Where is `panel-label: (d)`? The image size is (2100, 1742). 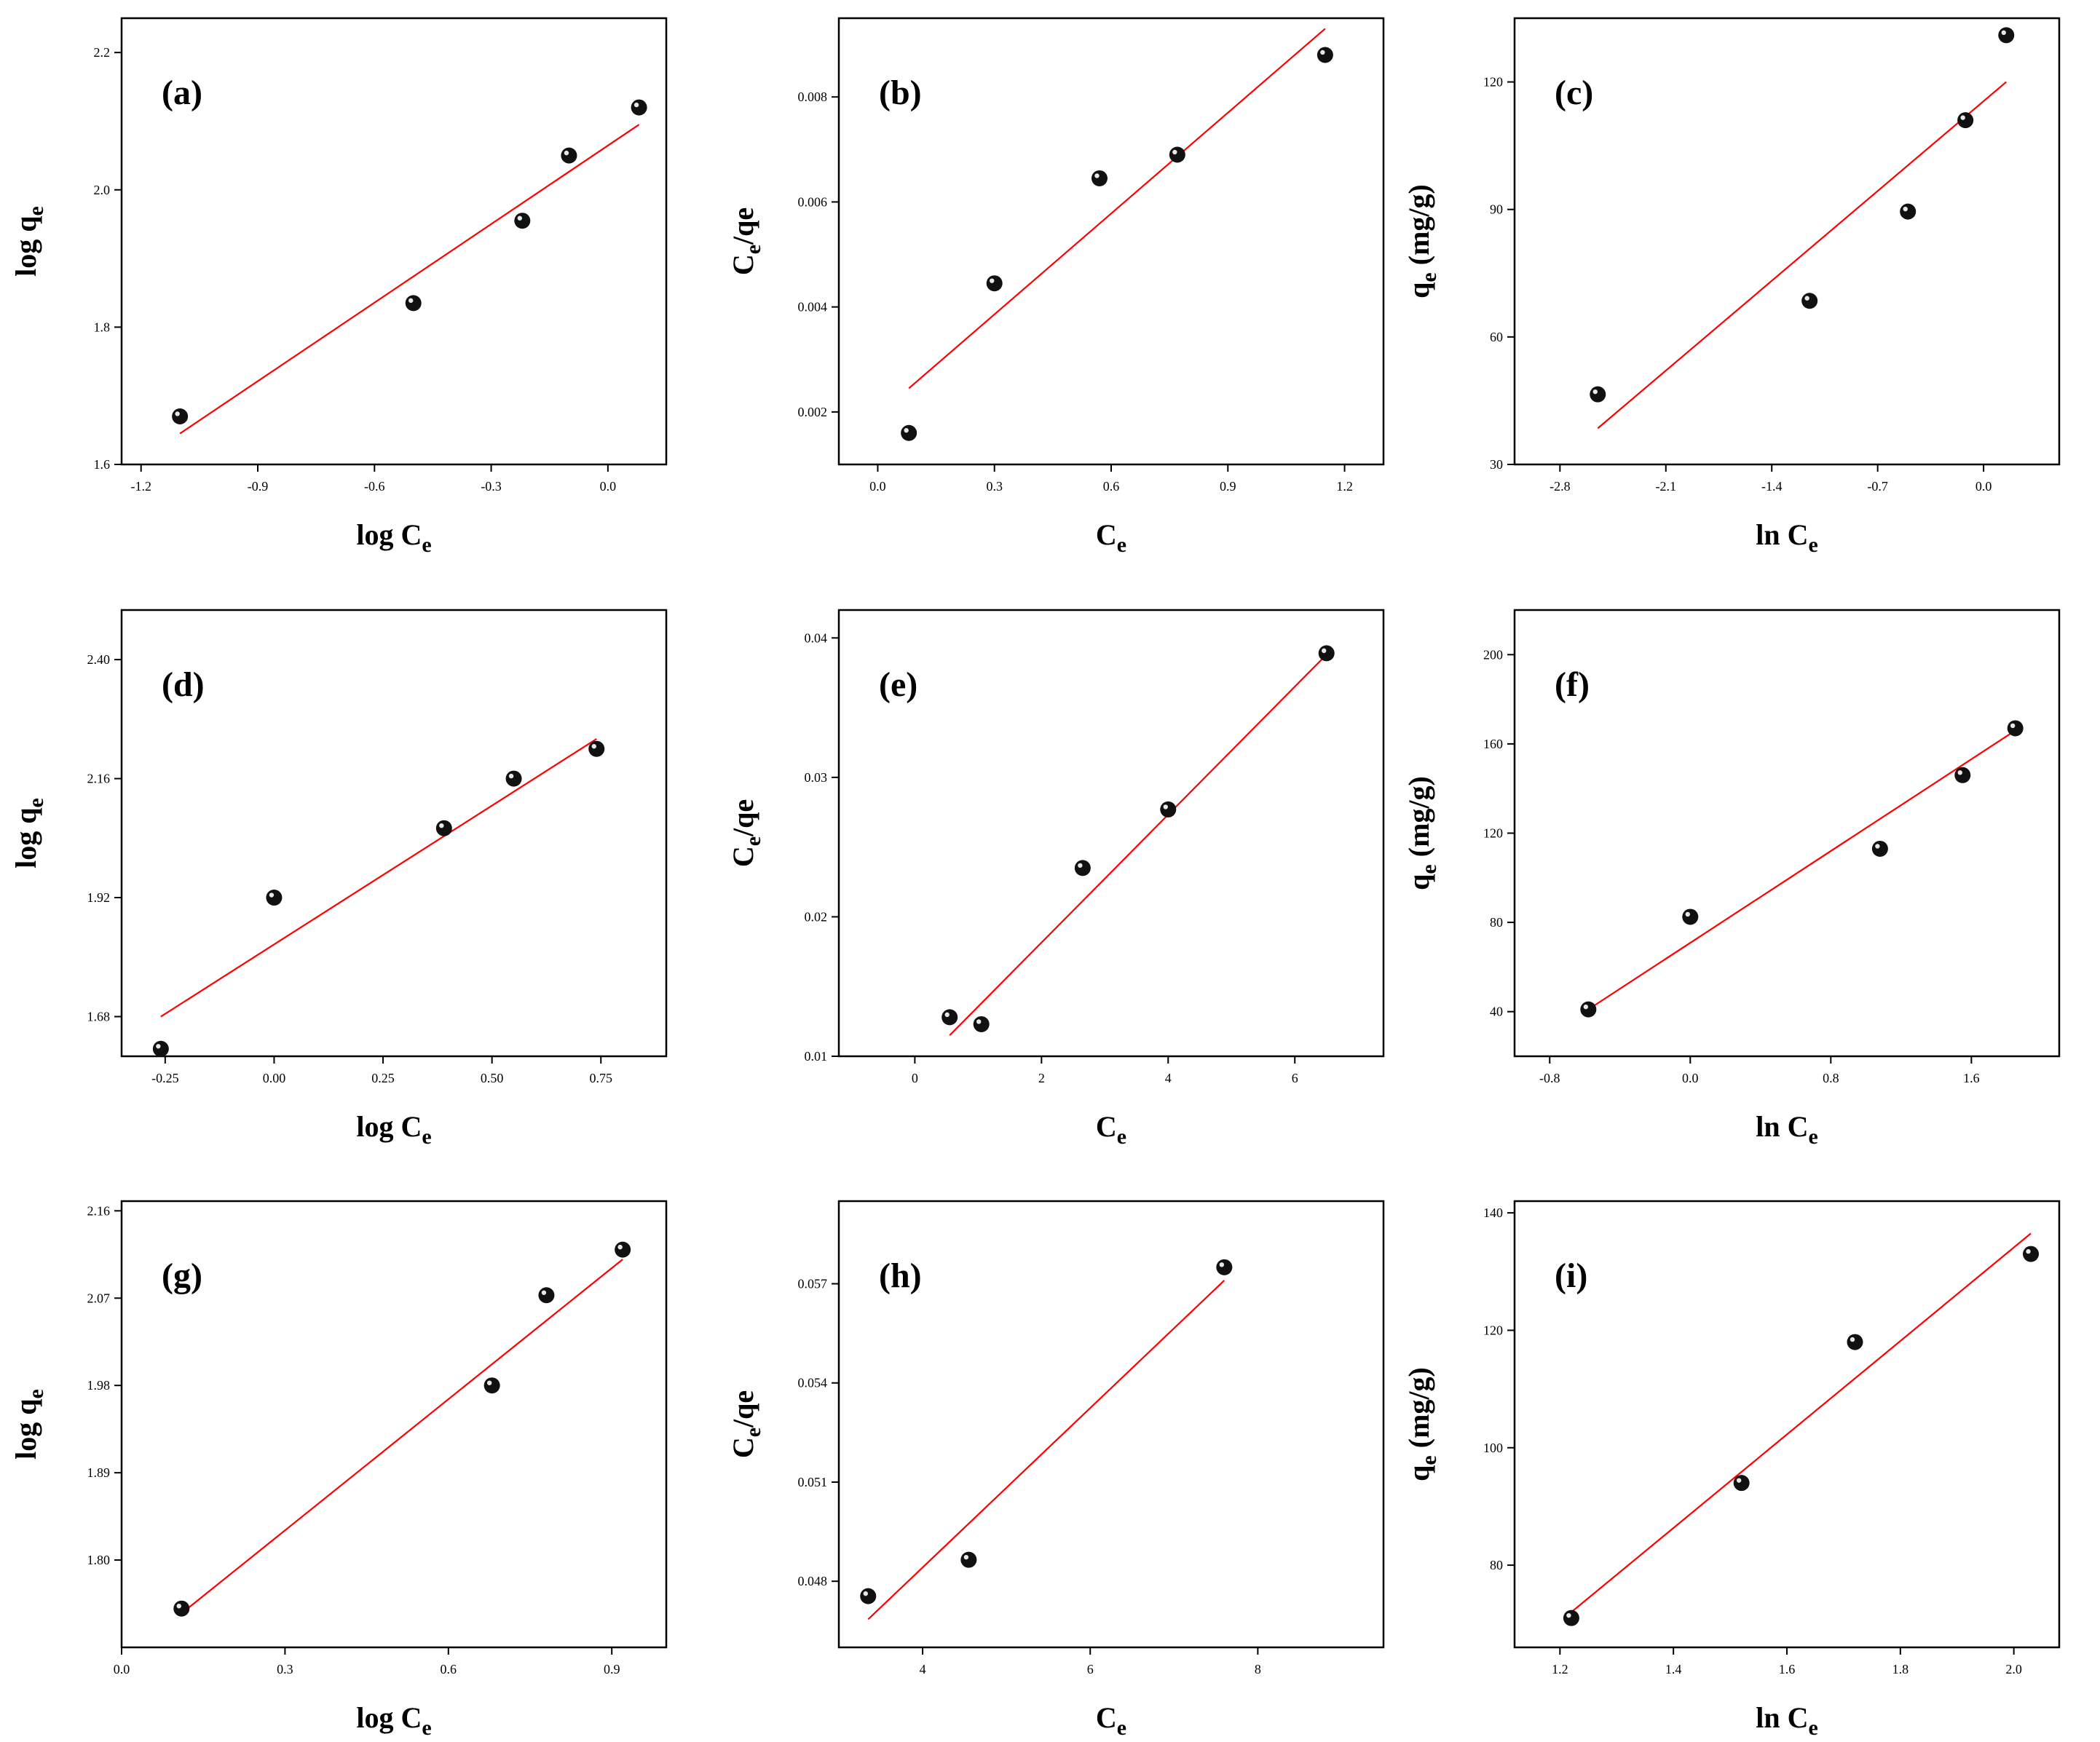 panel-label: (d) is located at coordinates (183, 684).